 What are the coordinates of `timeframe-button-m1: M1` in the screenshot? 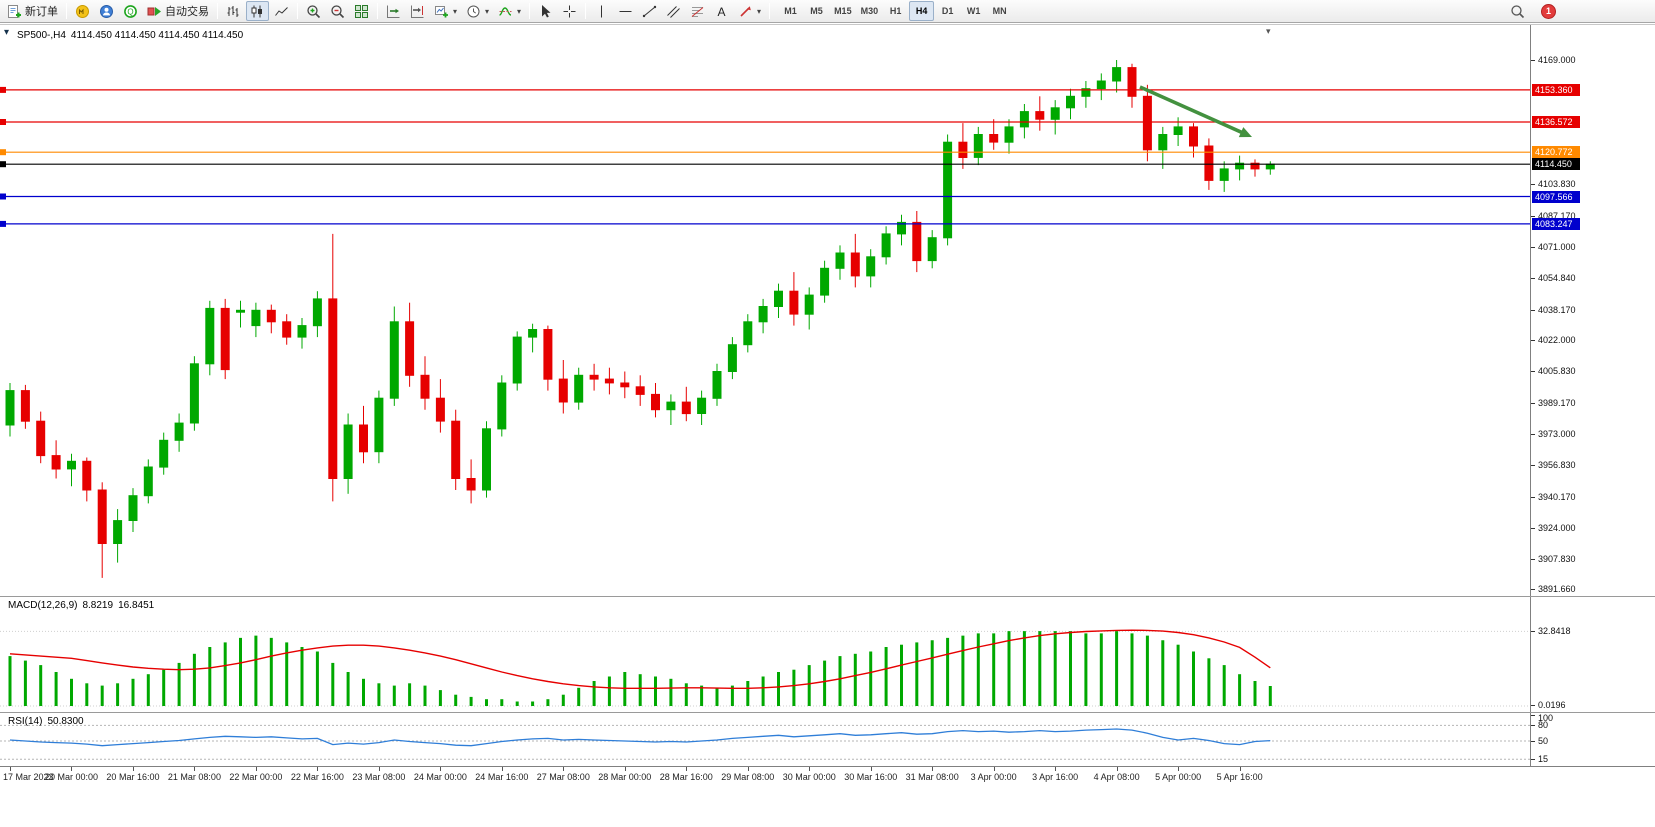 It's located at (790, 11).